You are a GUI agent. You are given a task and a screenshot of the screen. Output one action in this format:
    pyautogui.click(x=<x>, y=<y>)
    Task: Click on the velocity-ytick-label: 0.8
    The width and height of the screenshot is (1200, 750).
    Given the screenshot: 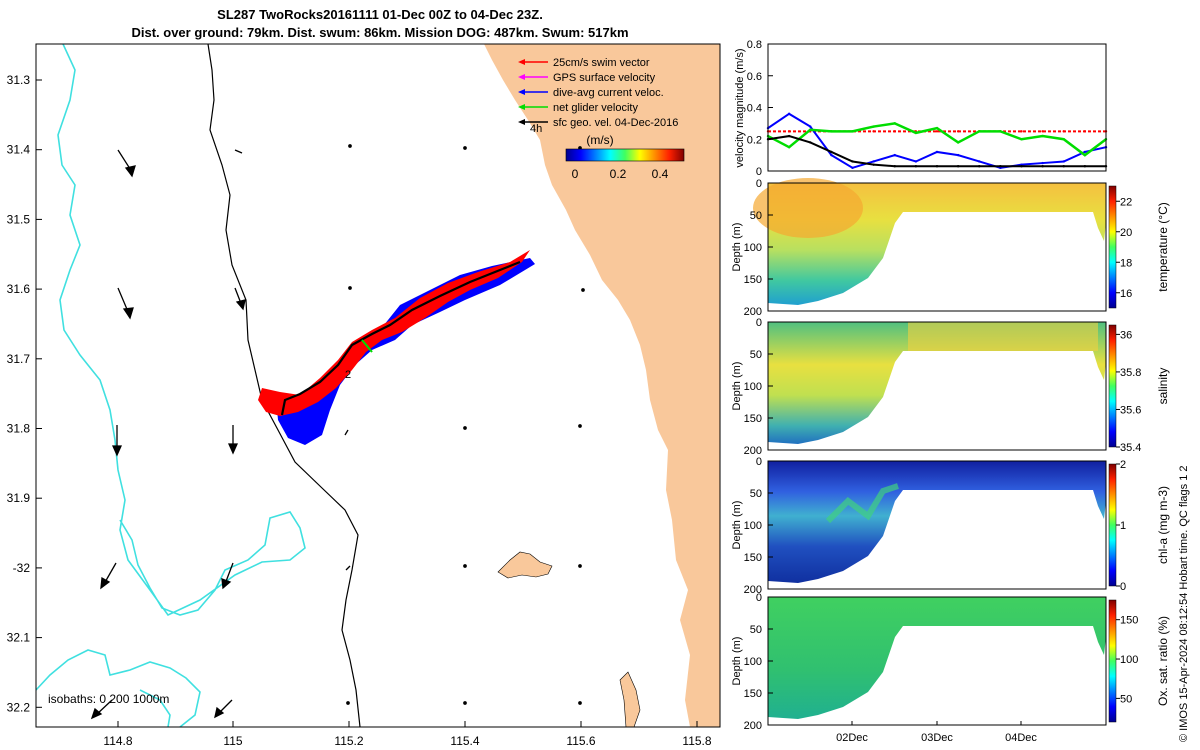 What is the action you would take?
    pyautogui.click(x=754, y=45)
    